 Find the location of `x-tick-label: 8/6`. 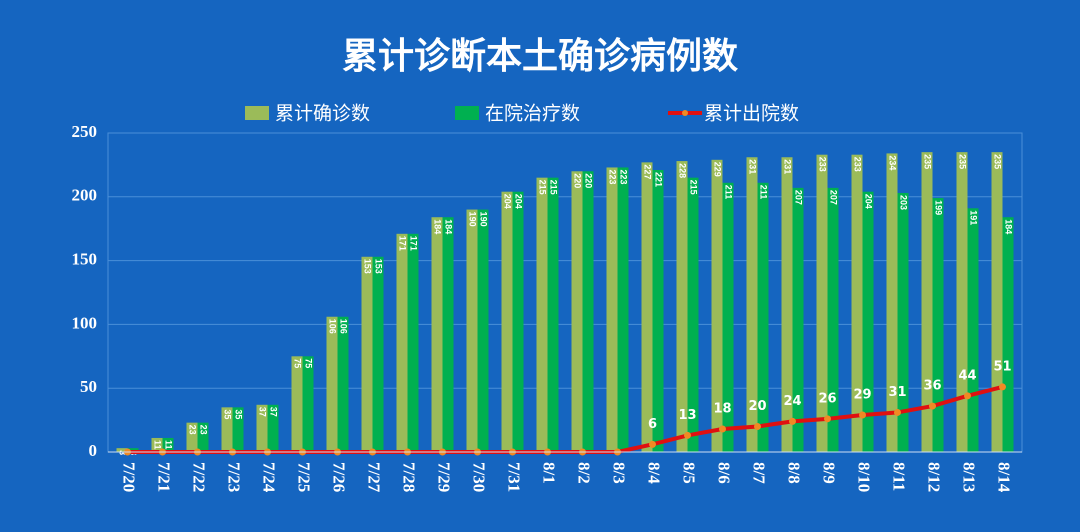

x-tick-label: 8/6 is located at coordinates (724, 473).